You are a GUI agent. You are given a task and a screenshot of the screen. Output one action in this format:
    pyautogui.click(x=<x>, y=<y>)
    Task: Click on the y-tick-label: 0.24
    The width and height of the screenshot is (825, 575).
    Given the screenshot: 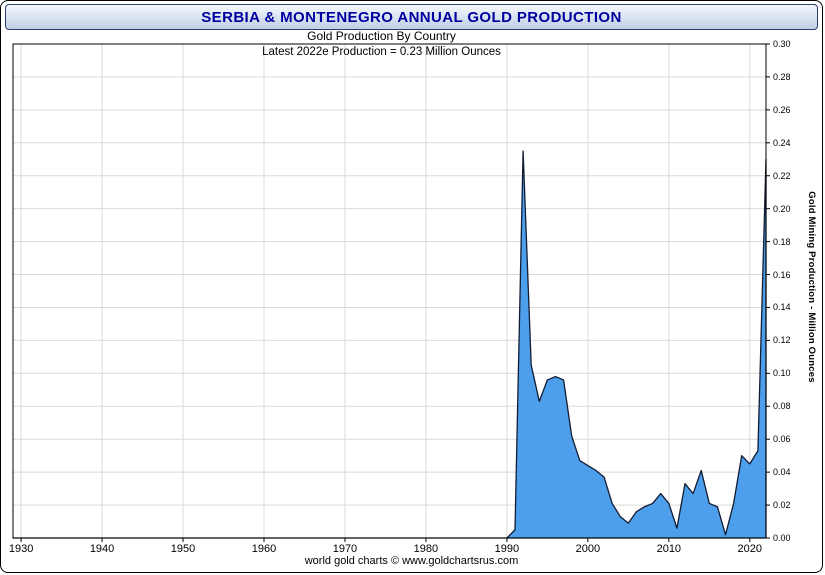 What is the action you would take?
    pyautogui.click(x=782, y=142)
    